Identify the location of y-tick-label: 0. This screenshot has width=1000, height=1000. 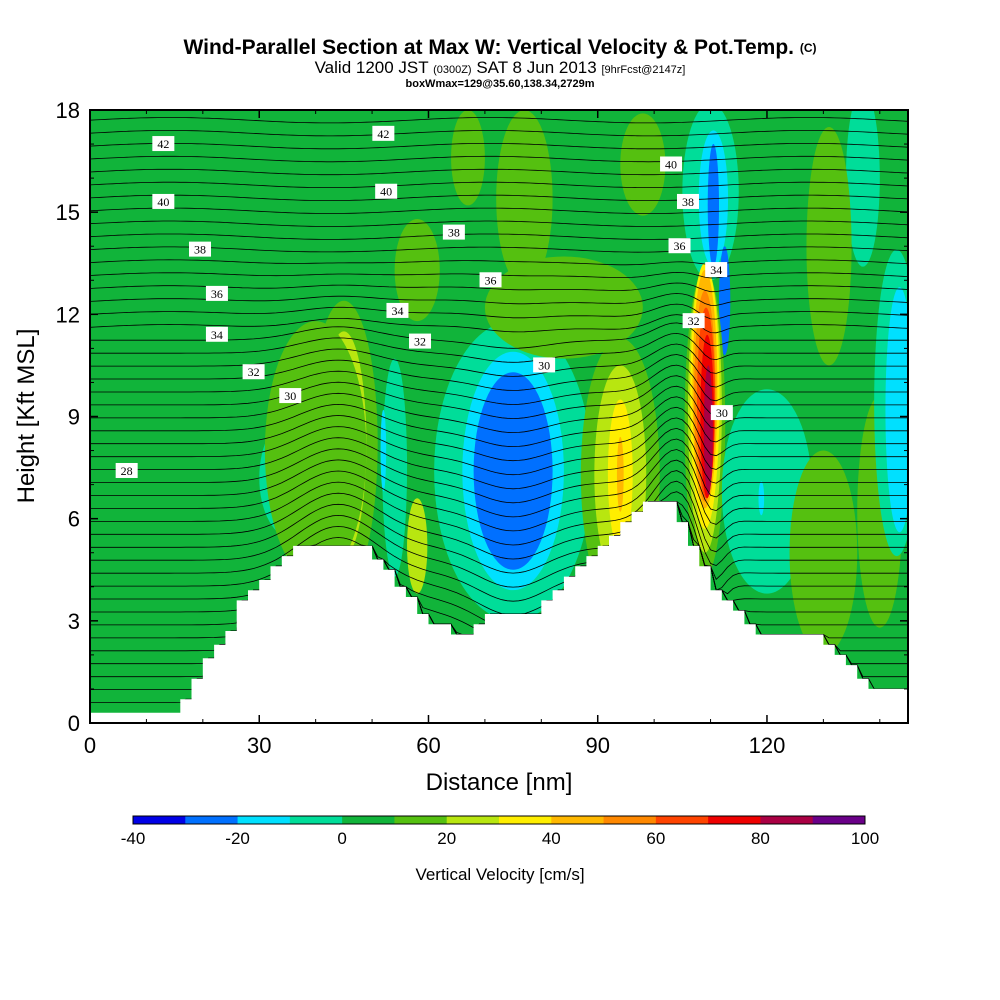
(74, 723).